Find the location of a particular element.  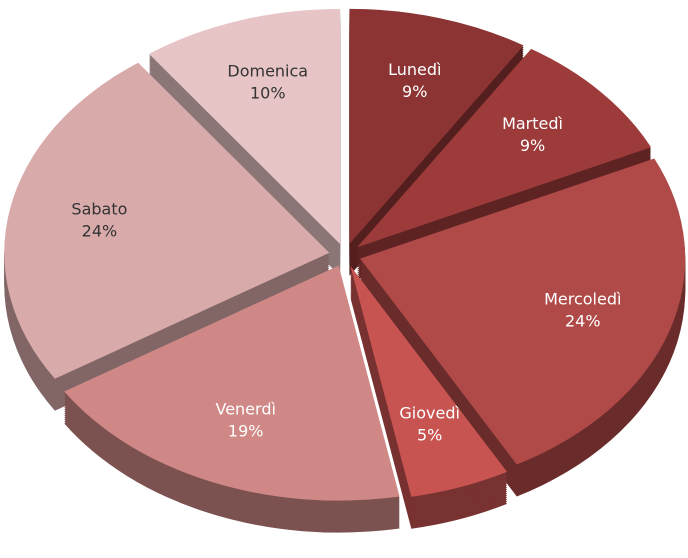

value-label: 19% is located at coordinates (246, 430).